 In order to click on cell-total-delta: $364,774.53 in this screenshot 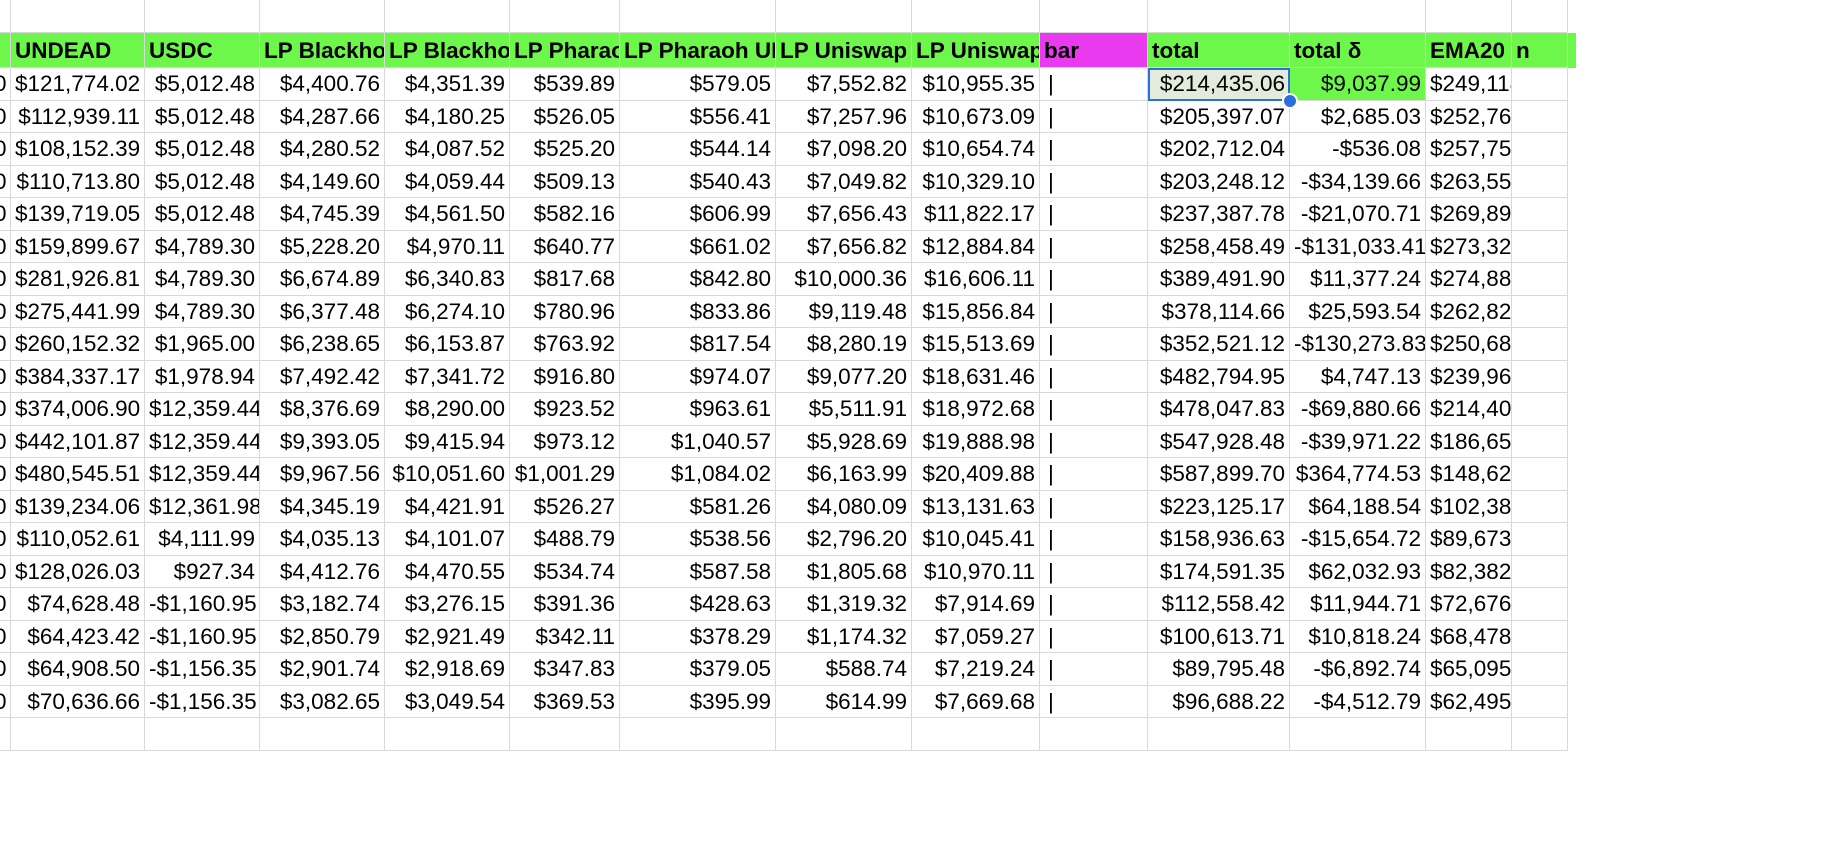, I will do `click(1358, 474)`.